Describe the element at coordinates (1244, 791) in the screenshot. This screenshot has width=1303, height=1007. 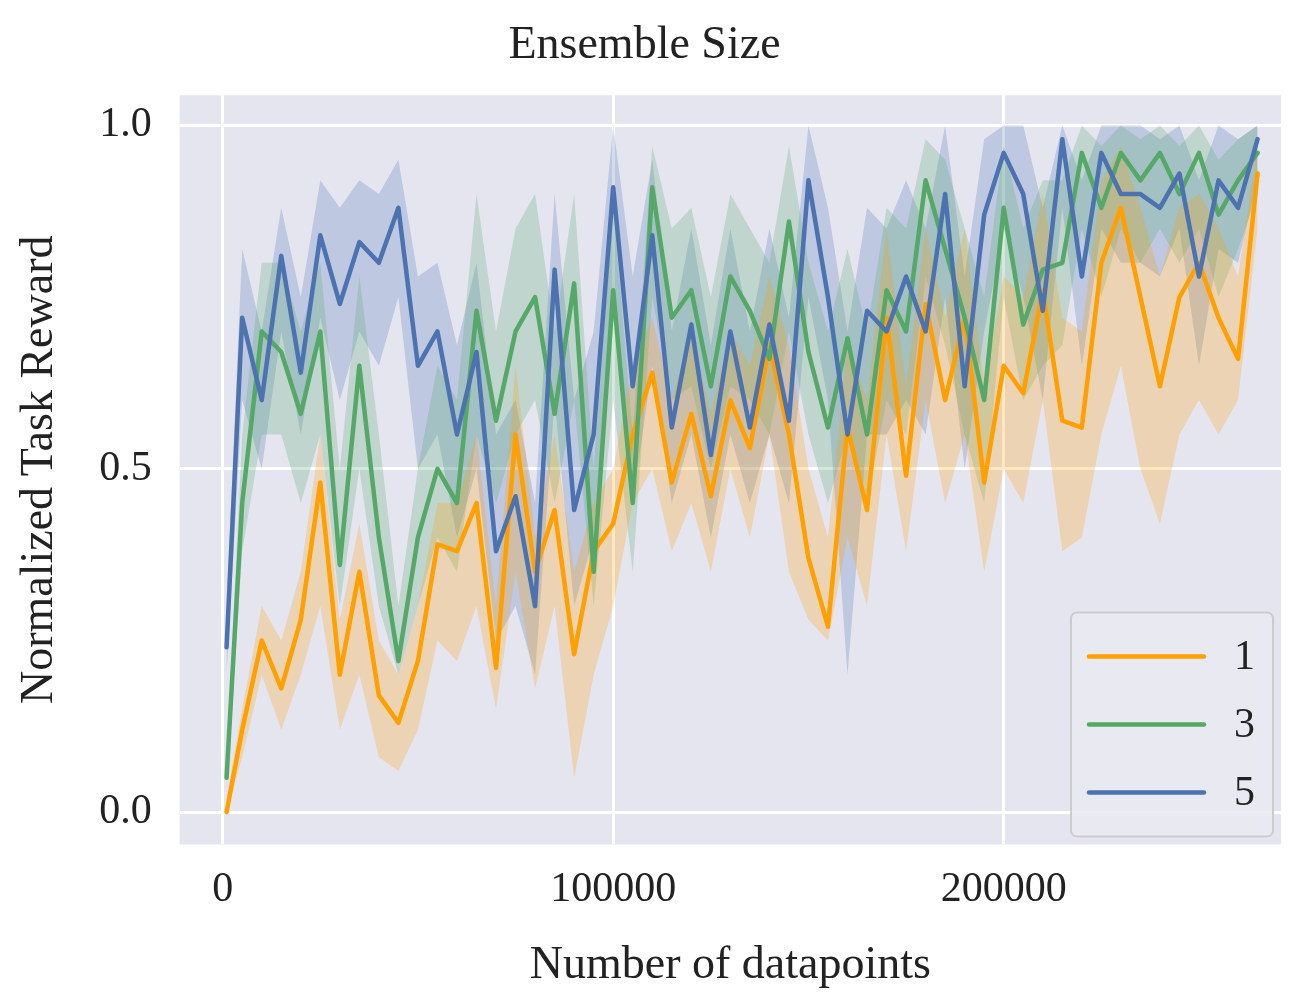
I see `legend-label: 5` at that location.